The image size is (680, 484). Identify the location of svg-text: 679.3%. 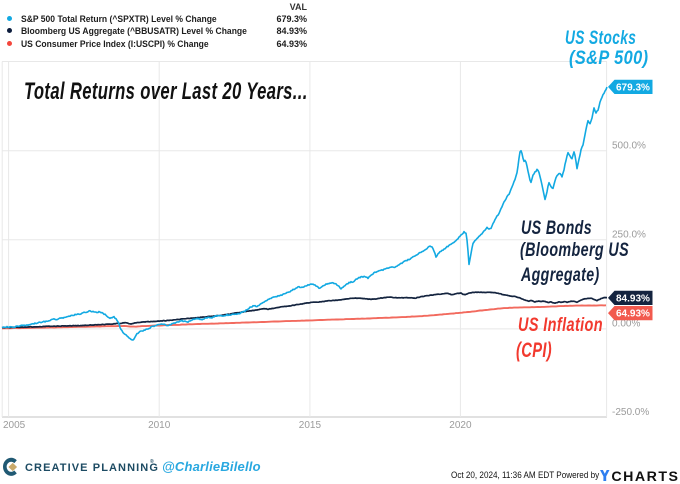
(633, 88).